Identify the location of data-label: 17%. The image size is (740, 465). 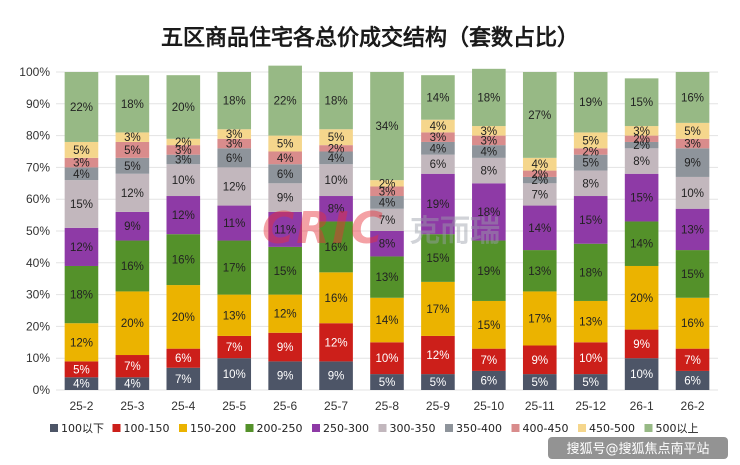
(539, 319).